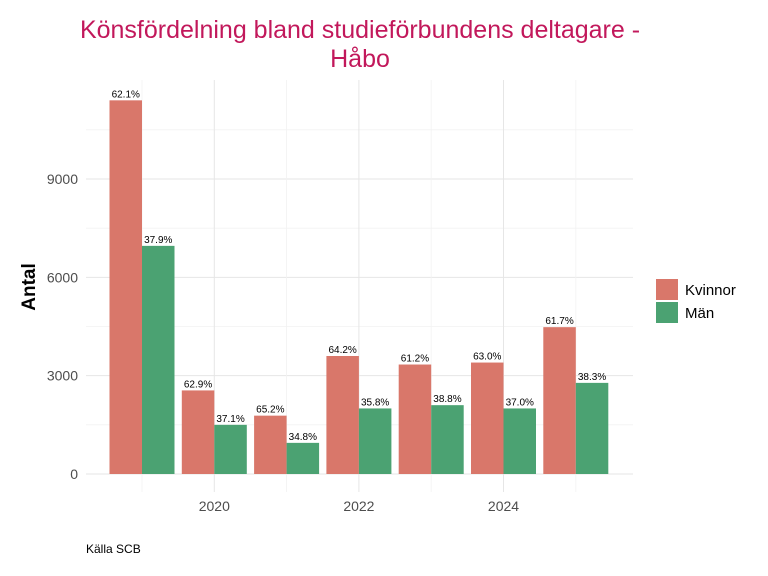 The image size is (768, 576). What do you see at coordinates (62, 179) in the screenshot?
I see `y-tick-label: 9000` at bounding box center [62, 179].